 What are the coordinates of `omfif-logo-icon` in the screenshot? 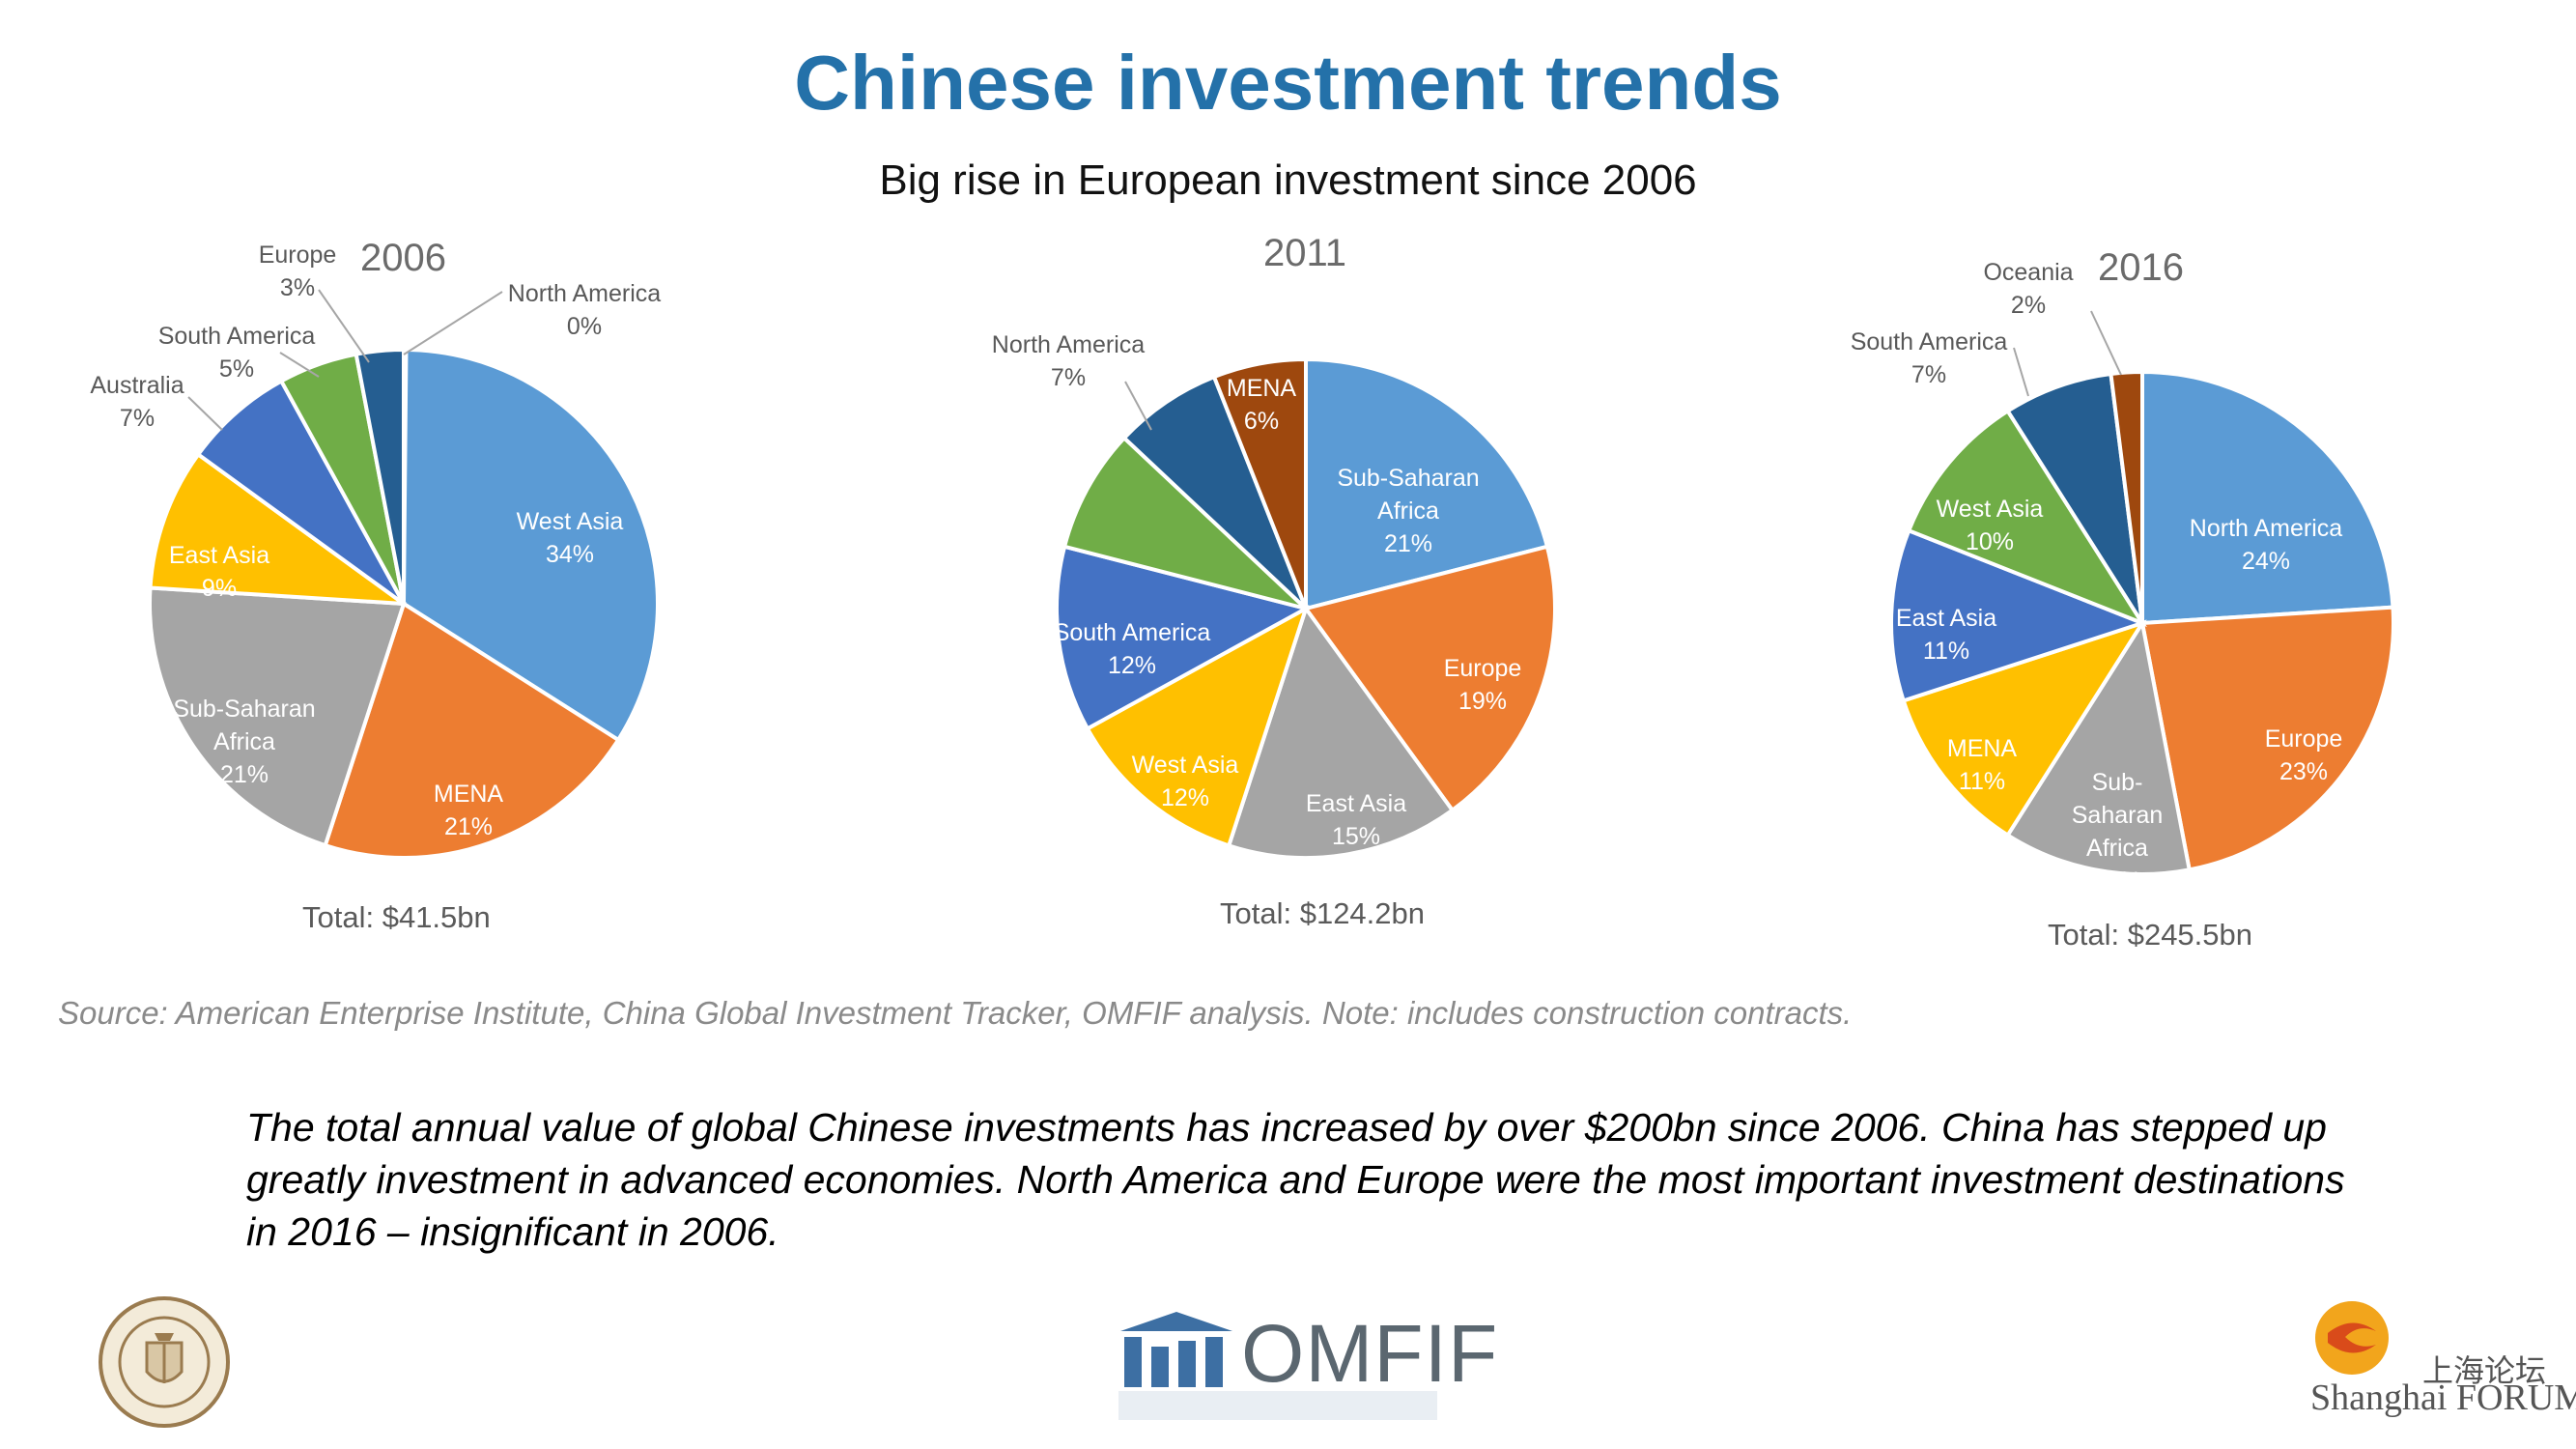 It's located at (1277, 1366).